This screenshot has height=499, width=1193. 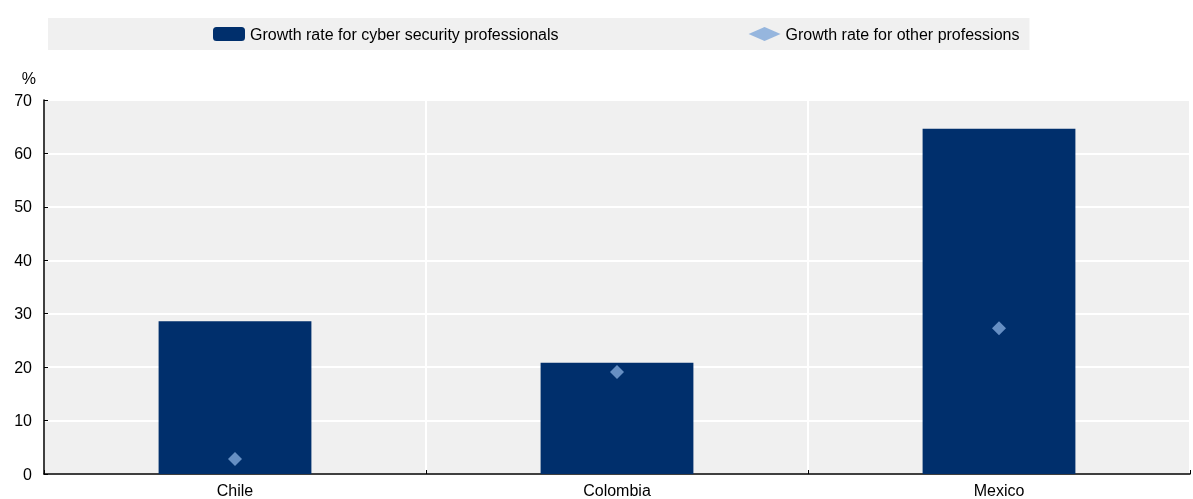 What do you see at coordinates (235, 490) in the screenshot?
I see `x-tick-label: Chile` at bounding box center [235, 490].